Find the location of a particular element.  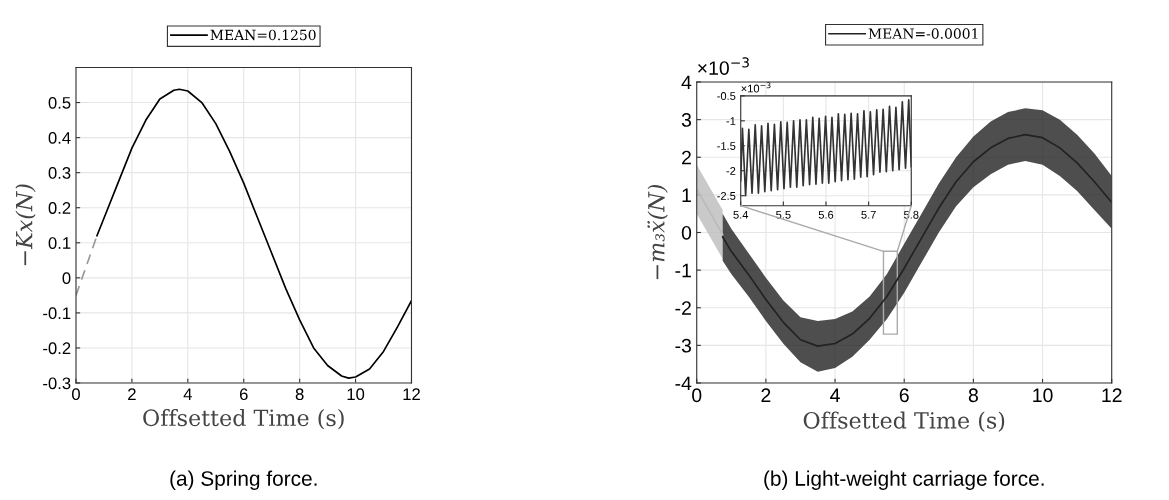

y-tick-label: 0.2 is located at coordinates (59, 208).